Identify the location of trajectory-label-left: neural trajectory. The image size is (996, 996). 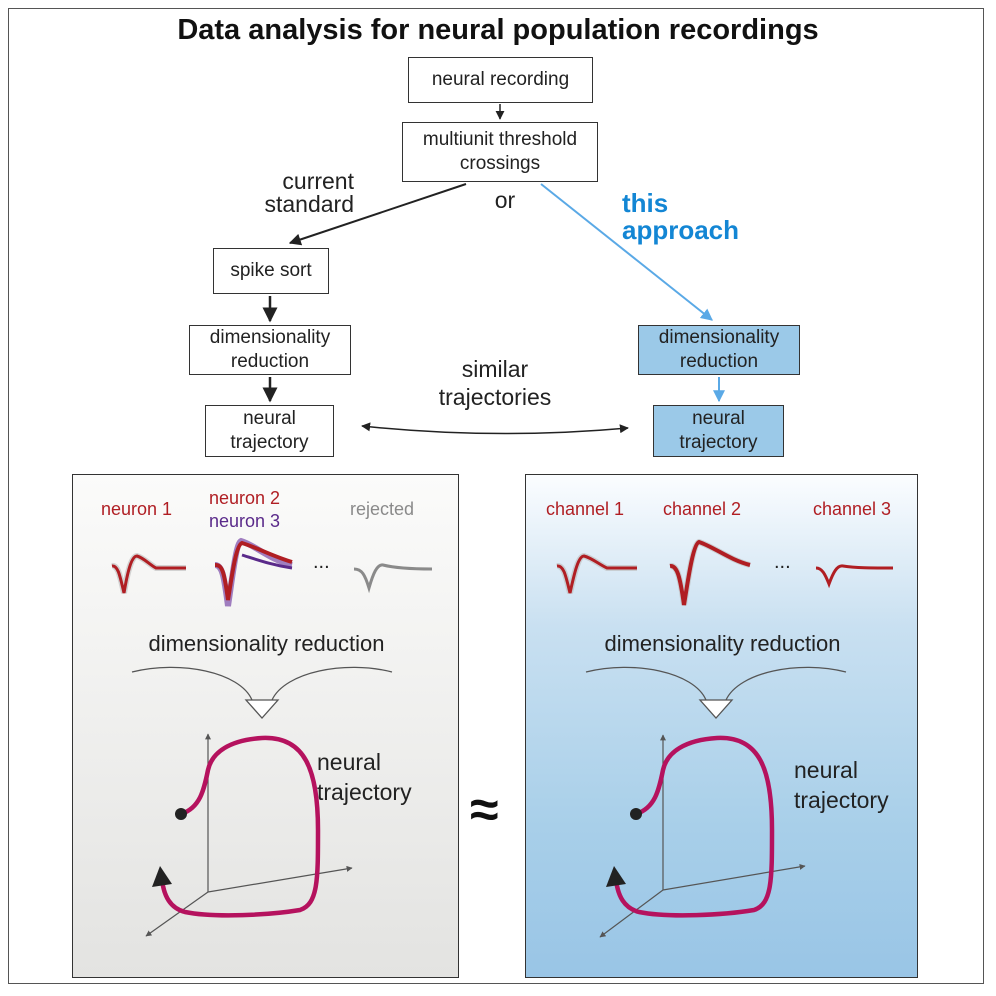
(269, 430).